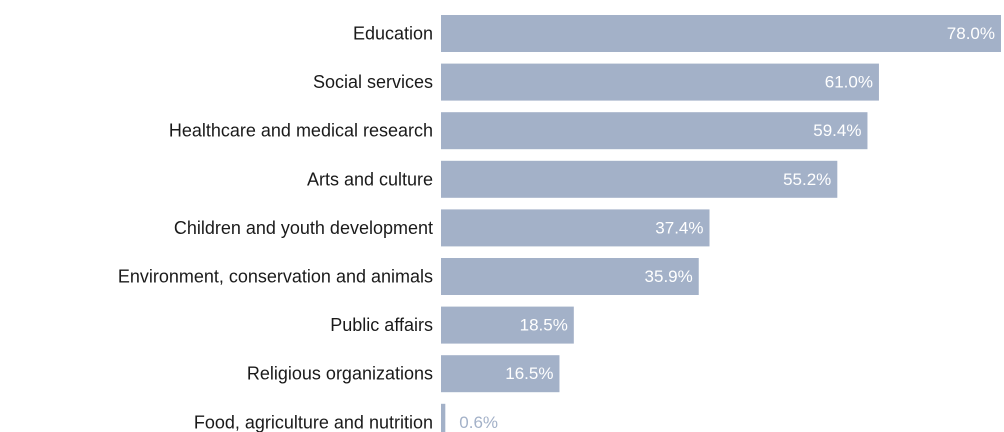 The image size is (1004, 432). I want to click on category-label-1: Social services, so click(373, 82).